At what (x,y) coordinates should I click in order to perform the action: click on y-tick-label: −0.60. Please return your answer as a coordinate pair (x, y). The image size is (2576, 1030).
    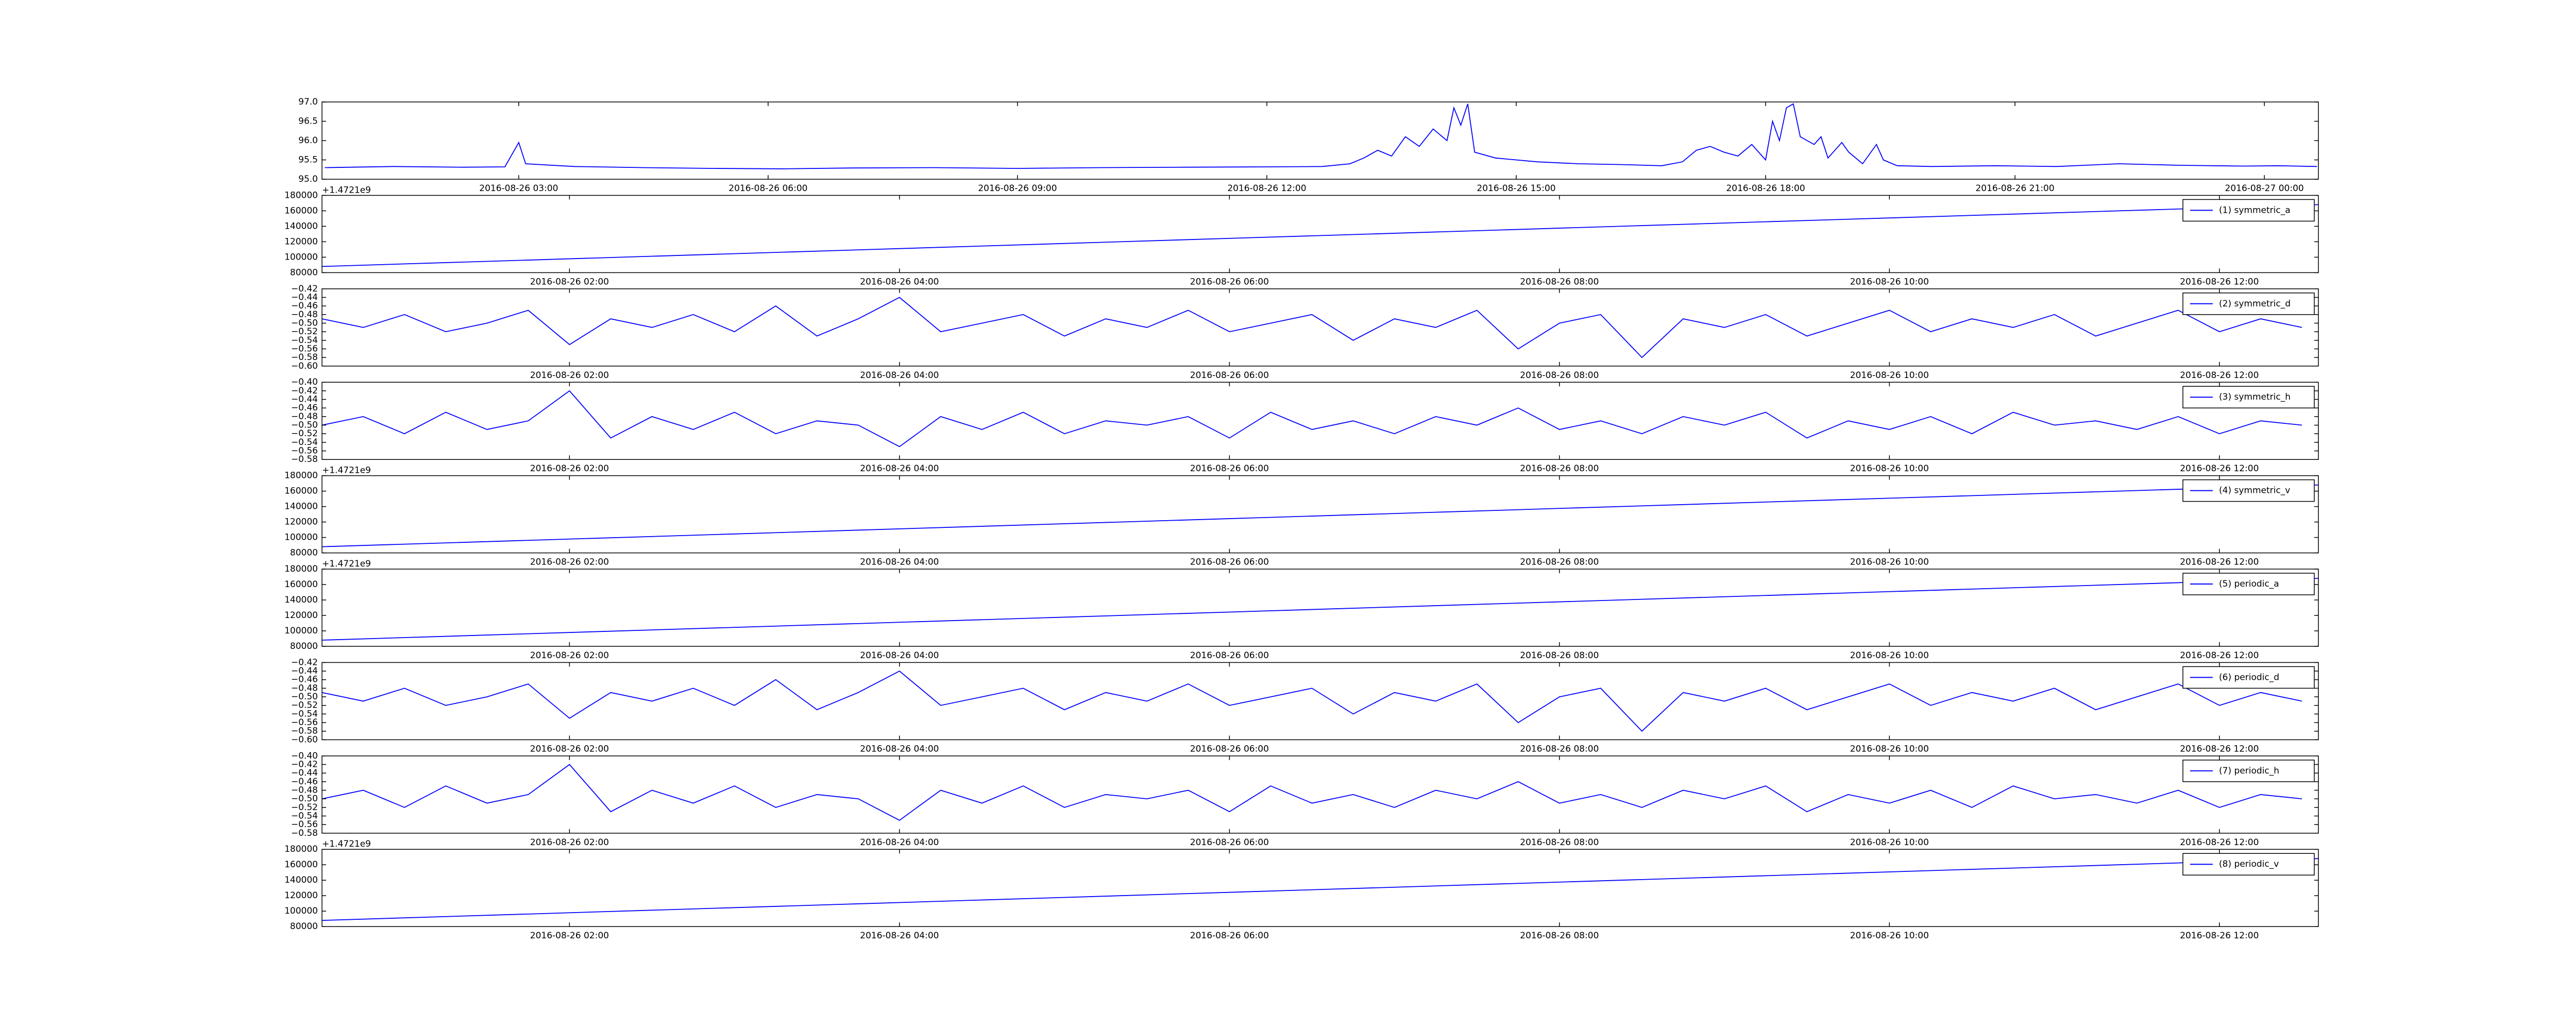
    Looking at the image, I should click on (305, 366).